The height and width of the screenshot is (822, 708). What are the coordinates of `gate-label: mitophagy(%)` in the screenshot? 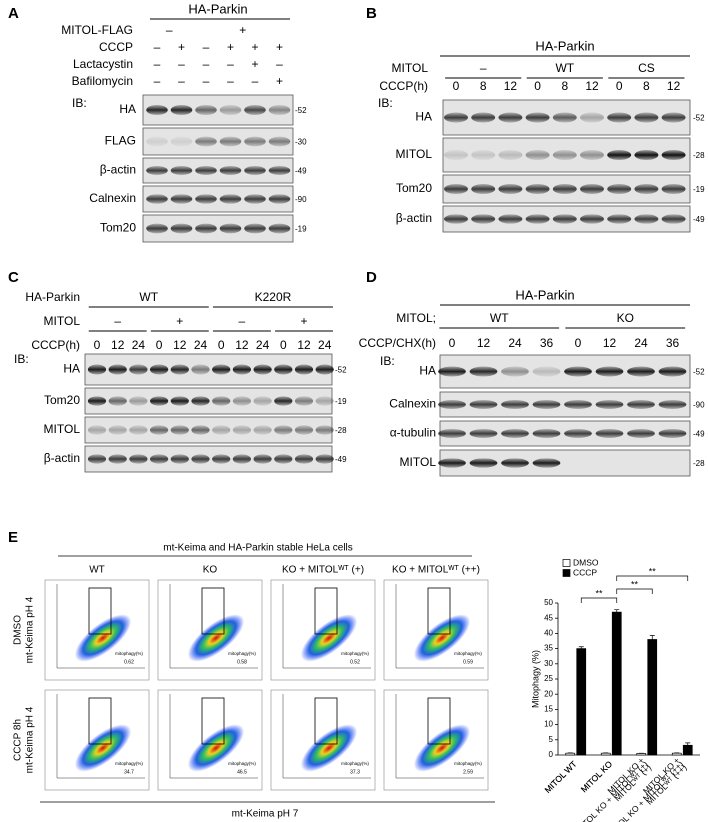 It's located at (468, 763).